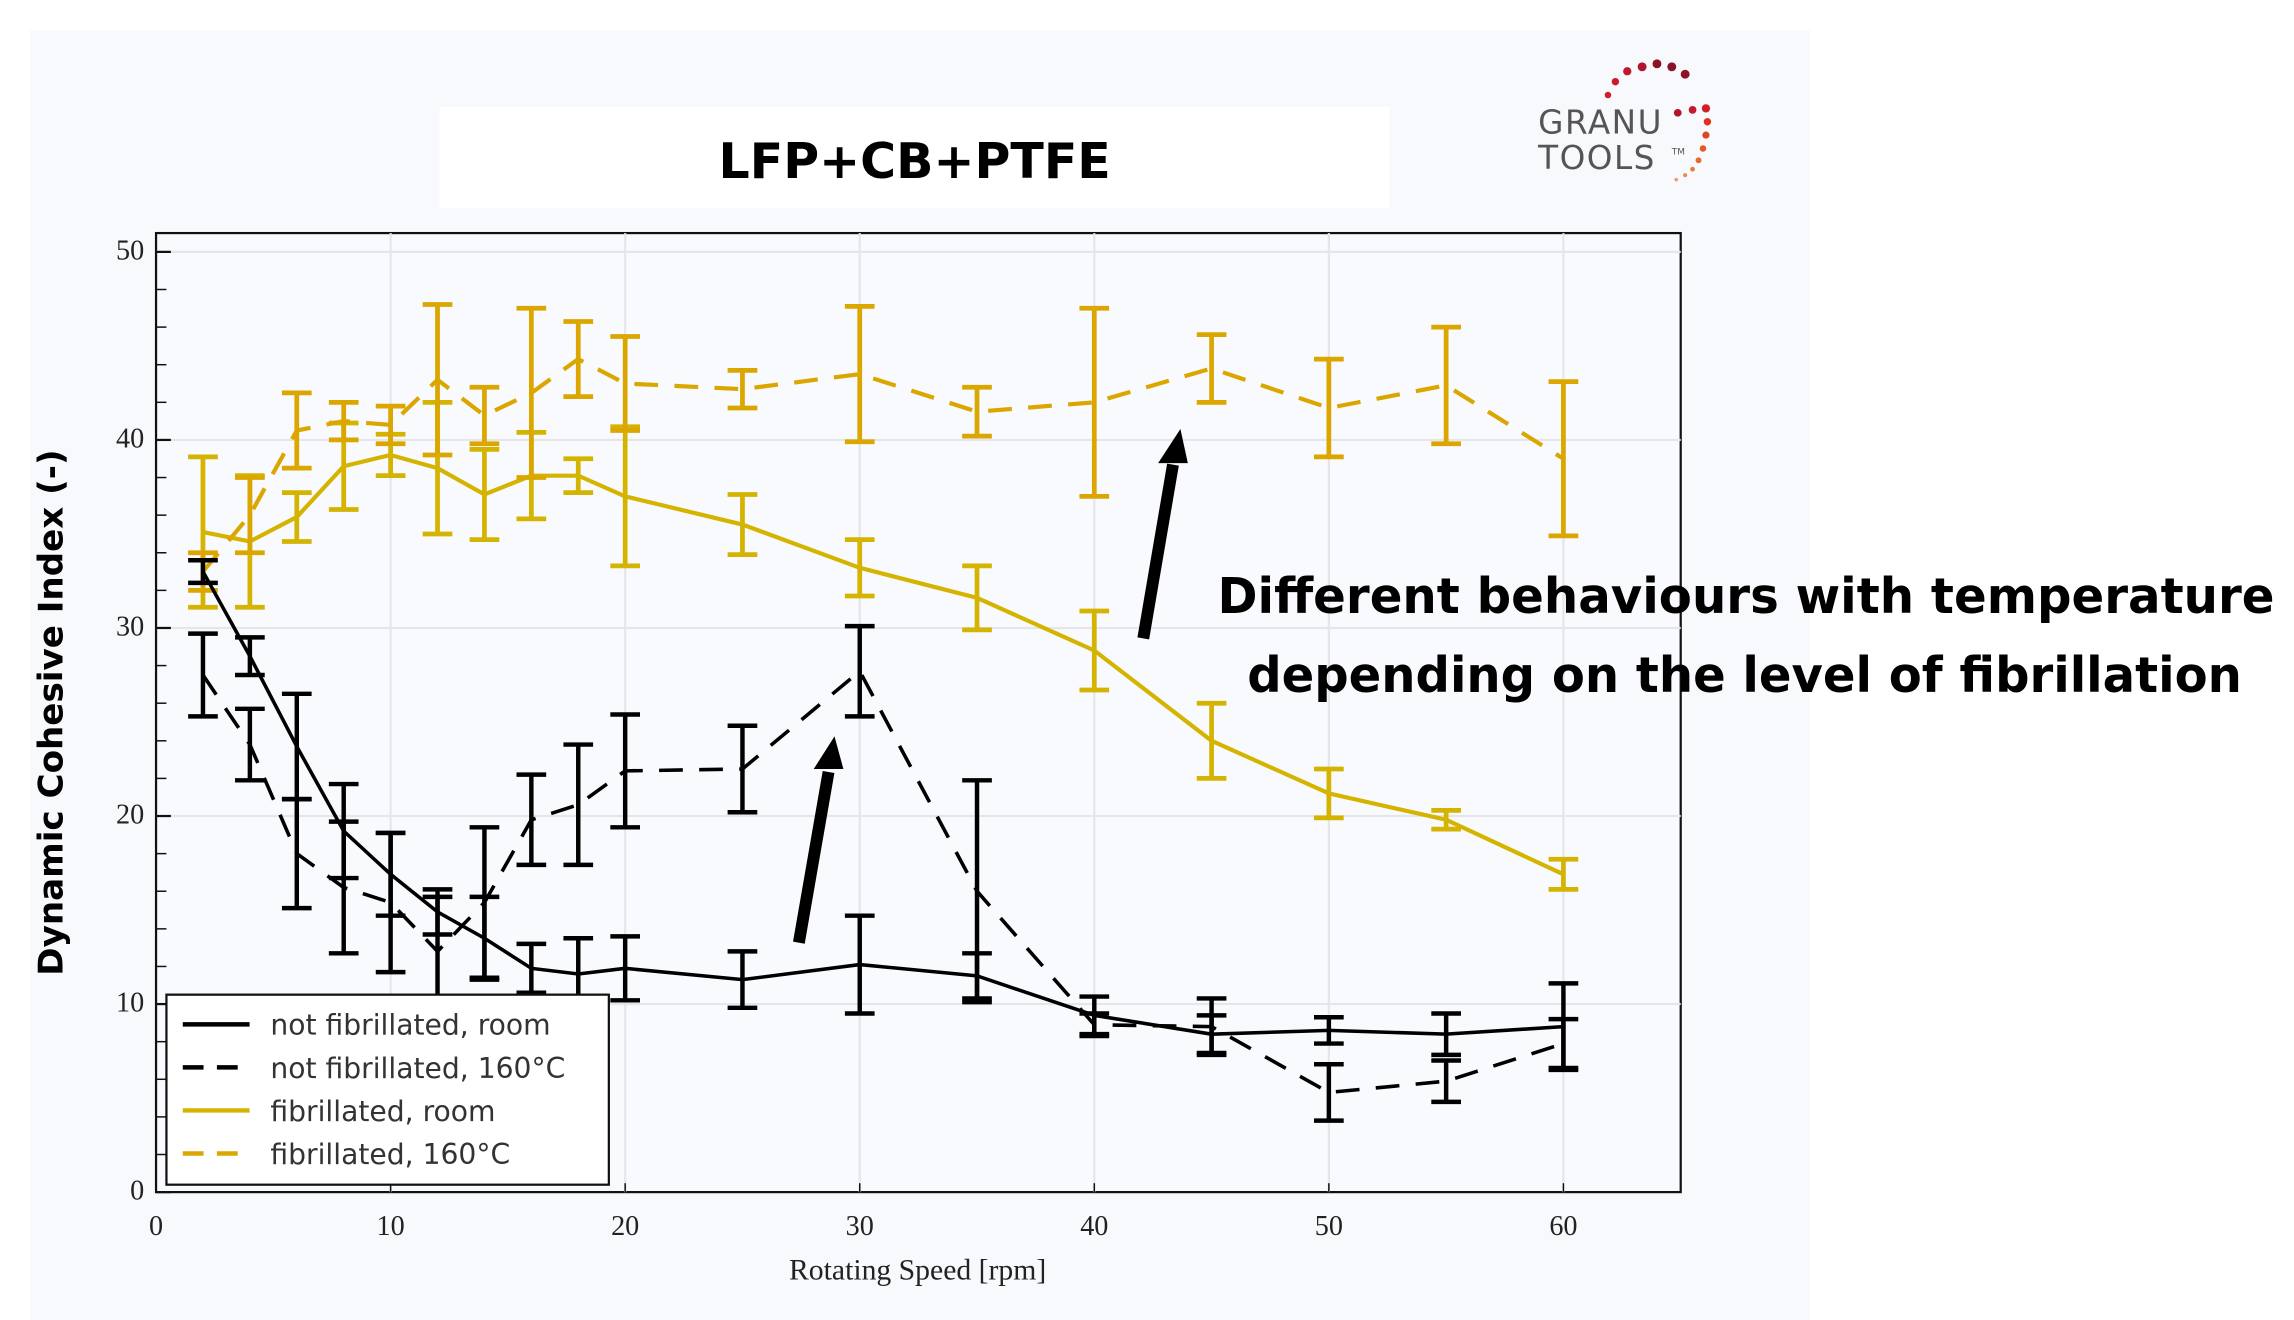 This screenshot has width=2294, height=1320. I want to click on annotation-line2: depending on the level of fibrillation, so click(1744, 675).